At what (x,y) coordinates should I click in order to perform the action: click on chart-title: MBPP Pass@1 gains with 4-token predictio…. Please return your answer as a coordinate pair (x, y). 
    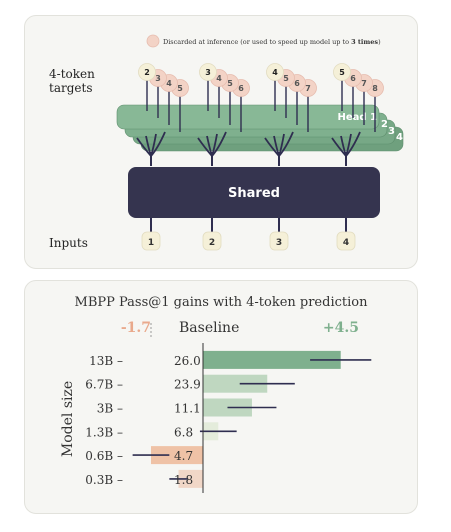
    Looking at the image, I should click on (222, 302).